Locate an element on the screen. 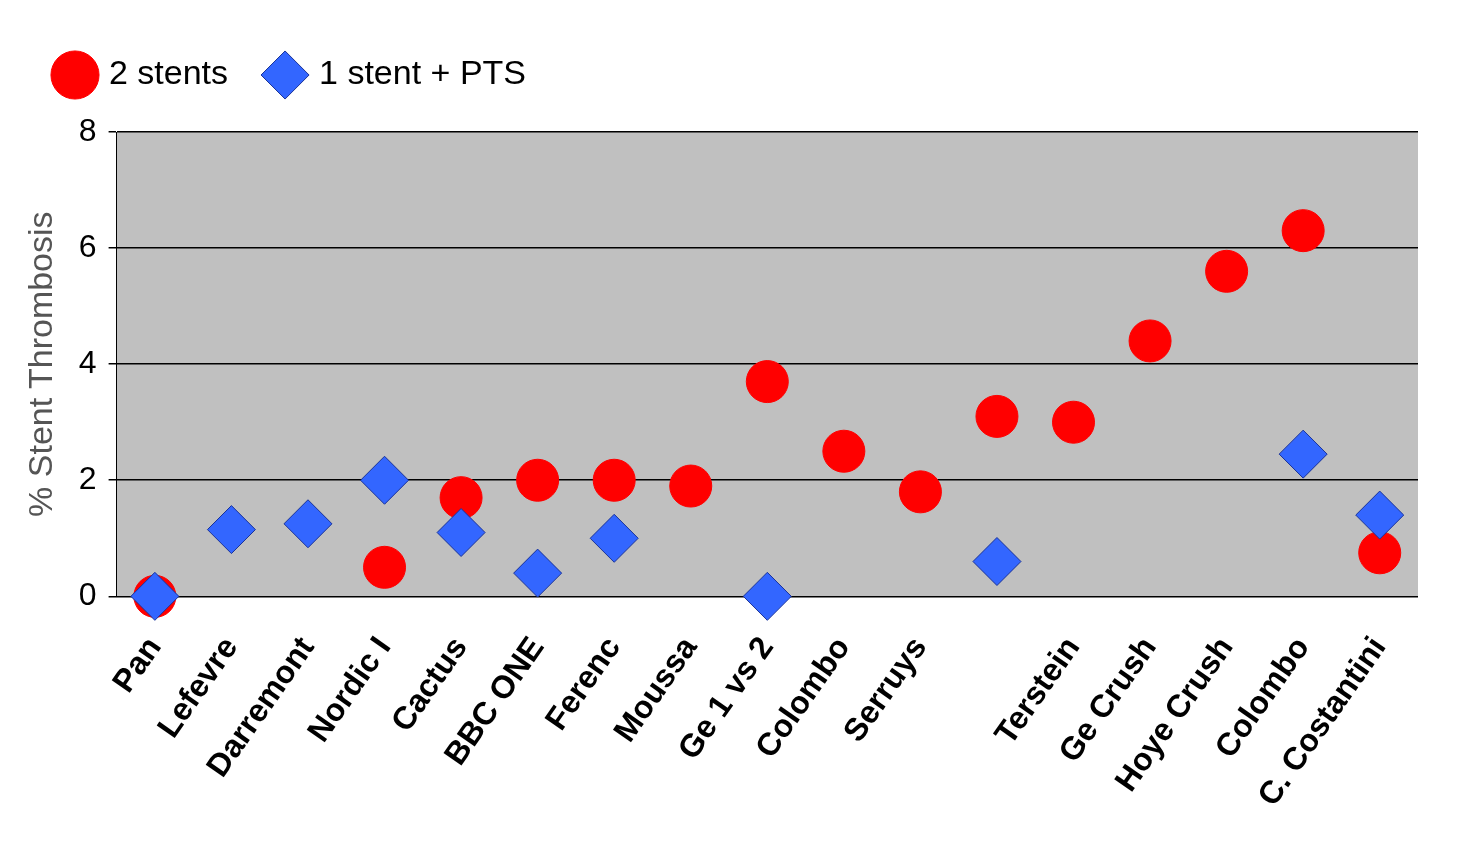 The width and height of the screenshot is (1459, 862). y-tick-label: 8 is located at coordinates (87, 129).